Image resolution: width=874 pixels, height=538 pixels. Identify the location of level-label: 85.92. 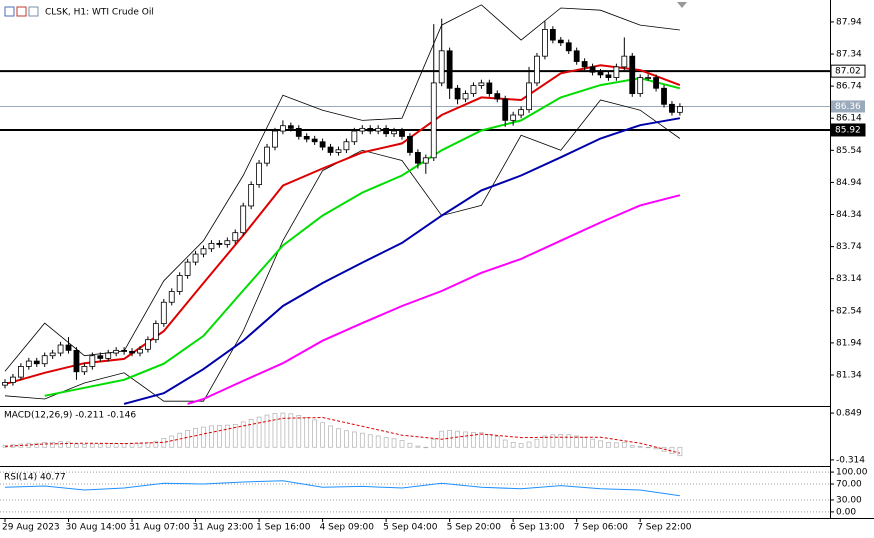
(848, 130).